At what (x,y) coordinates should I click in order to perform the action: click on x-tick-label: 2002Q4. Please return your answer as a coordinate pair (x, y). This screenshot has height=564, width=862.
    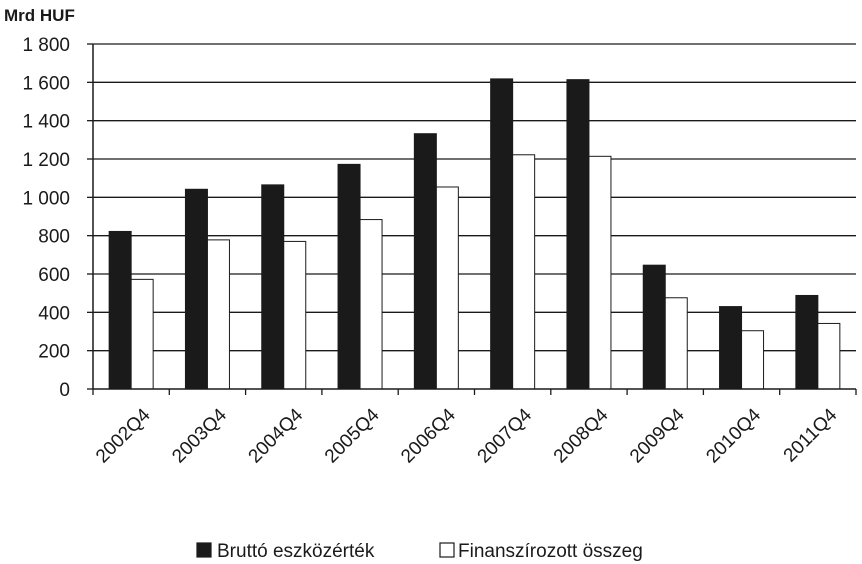
    Looking at the image, I should click on (123, 435).